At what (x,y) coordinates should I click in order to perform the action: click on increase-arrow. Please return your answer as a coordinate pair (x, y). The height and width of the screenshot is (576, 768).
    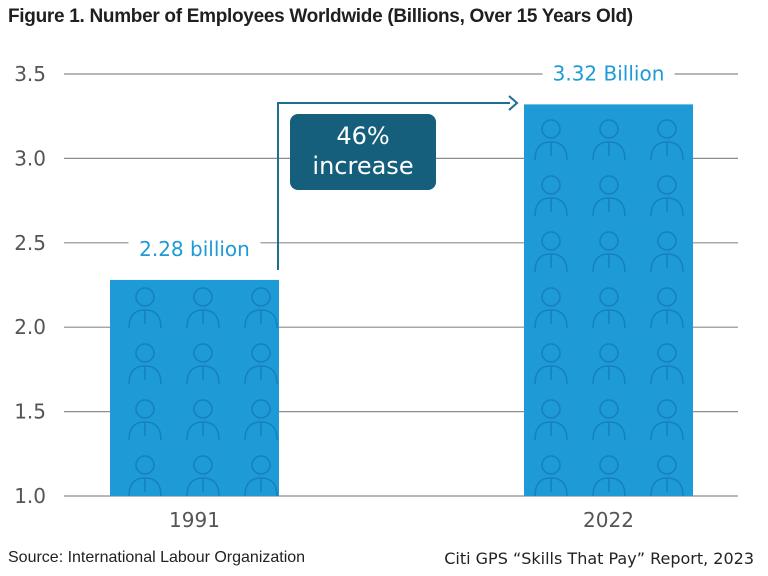
    Looking at the image, I should click on (393, 186).